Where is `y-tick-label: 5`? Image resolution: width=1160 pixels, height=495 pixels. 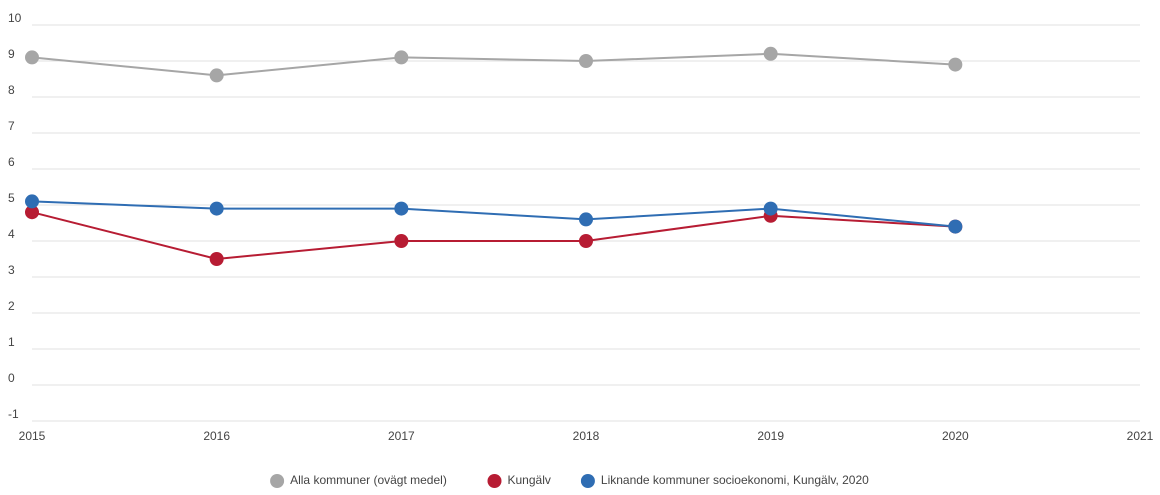 y-tick-label: 5 is located at coordinates (11, 198).